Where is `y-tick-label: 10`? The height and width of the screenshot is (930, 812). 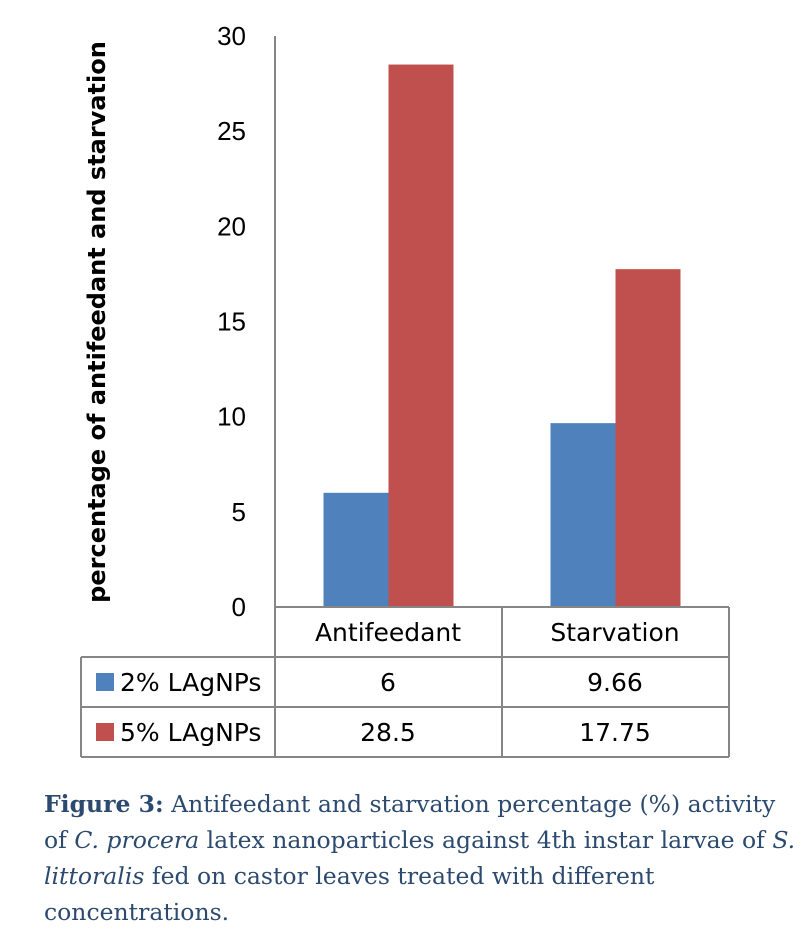
y-tick-label: 10 is located at coordinates (231, 417).